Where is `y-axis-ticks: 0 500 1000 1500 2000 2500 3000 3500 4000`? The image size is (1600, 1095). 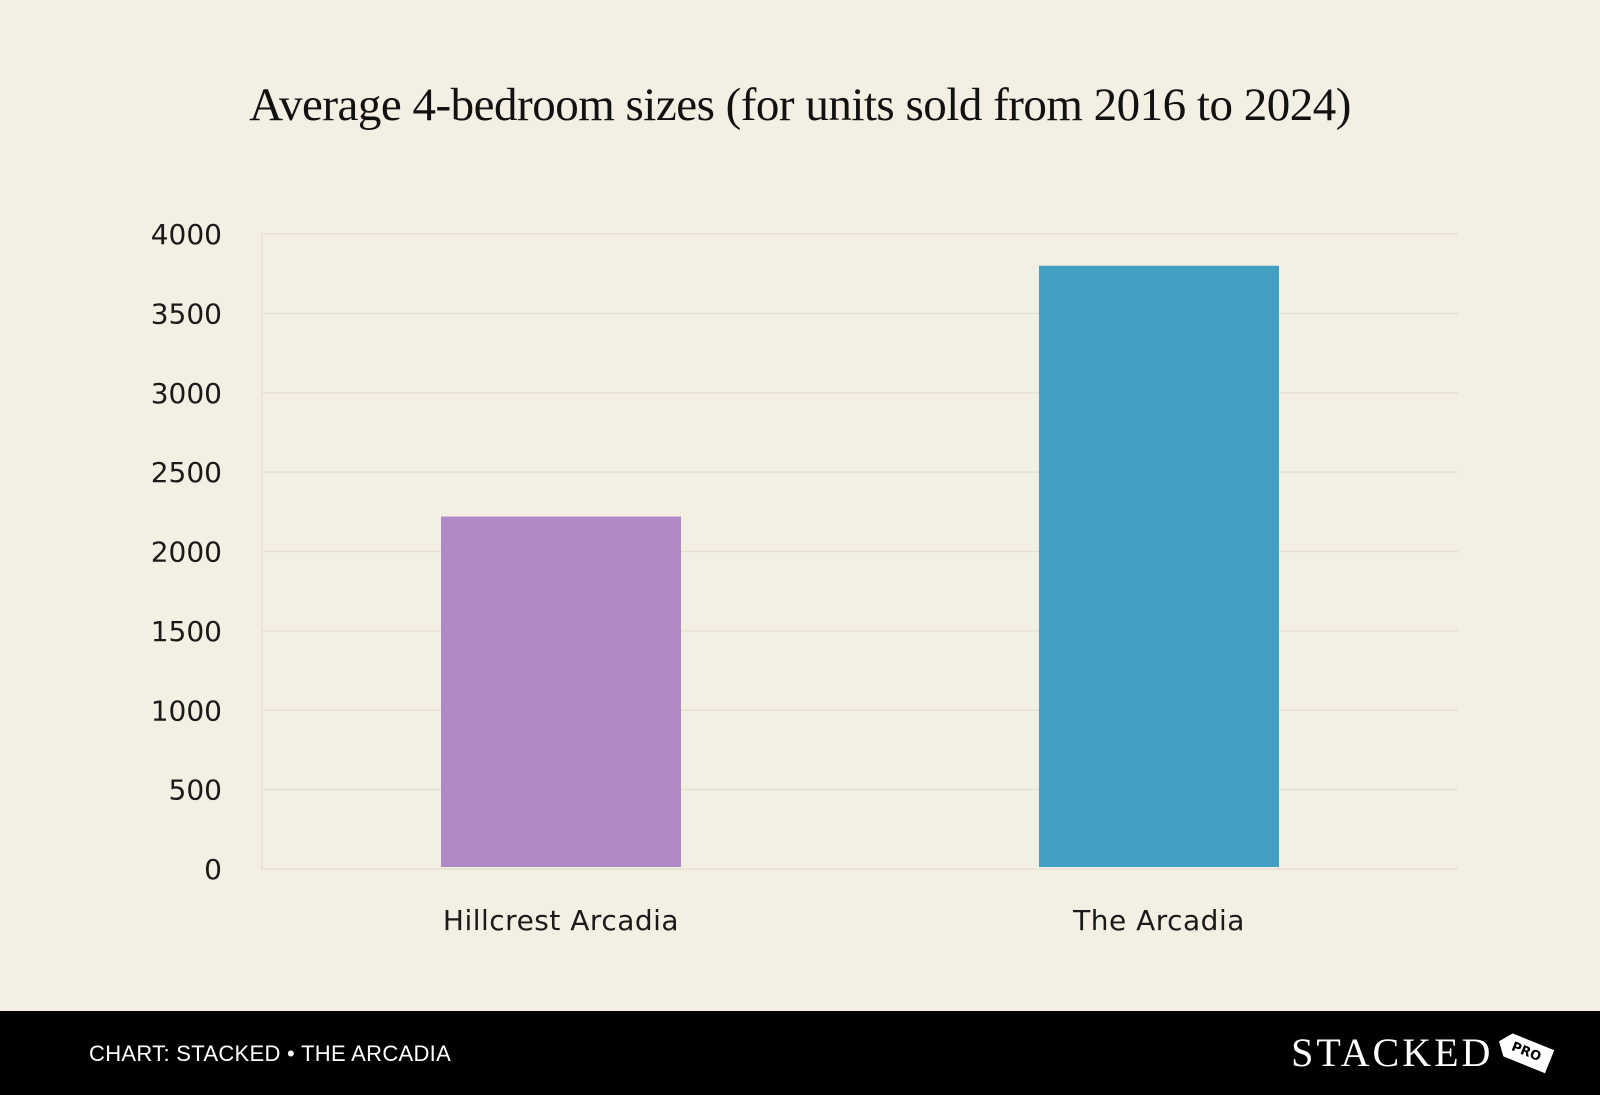
y-axis-ticks: 0 500 1000 1500 2000 2500 3000 3500 4000 is located at coordinates (186, 552).